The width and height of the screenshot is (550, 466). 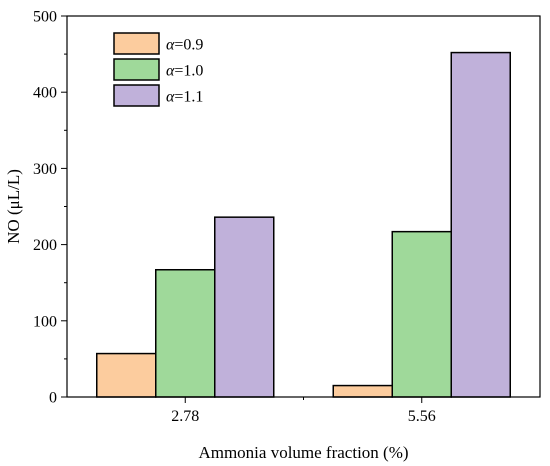 I want to click on y-tick-label-2: 200, so click(x=45, y=245).